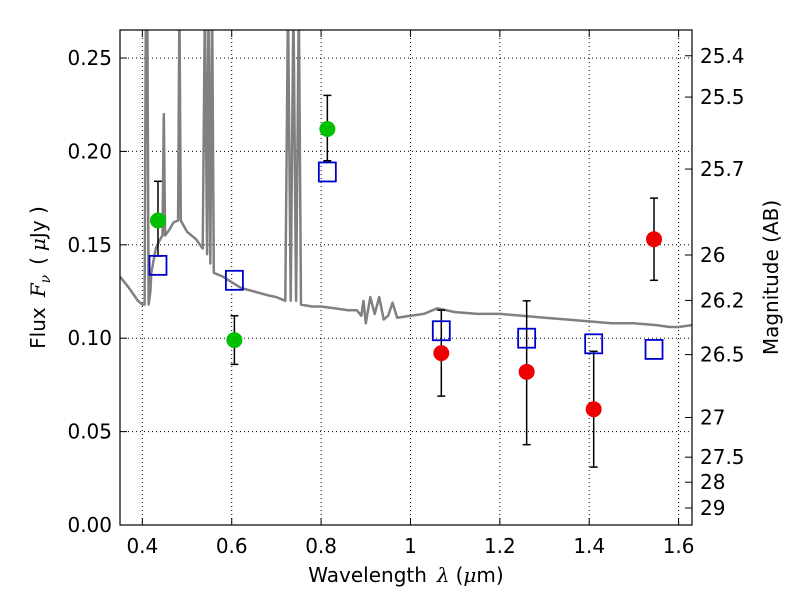  Describe the element at coordinates (232, 546) in the screenshot. I see `x-tick-label: 0.6` at that location.